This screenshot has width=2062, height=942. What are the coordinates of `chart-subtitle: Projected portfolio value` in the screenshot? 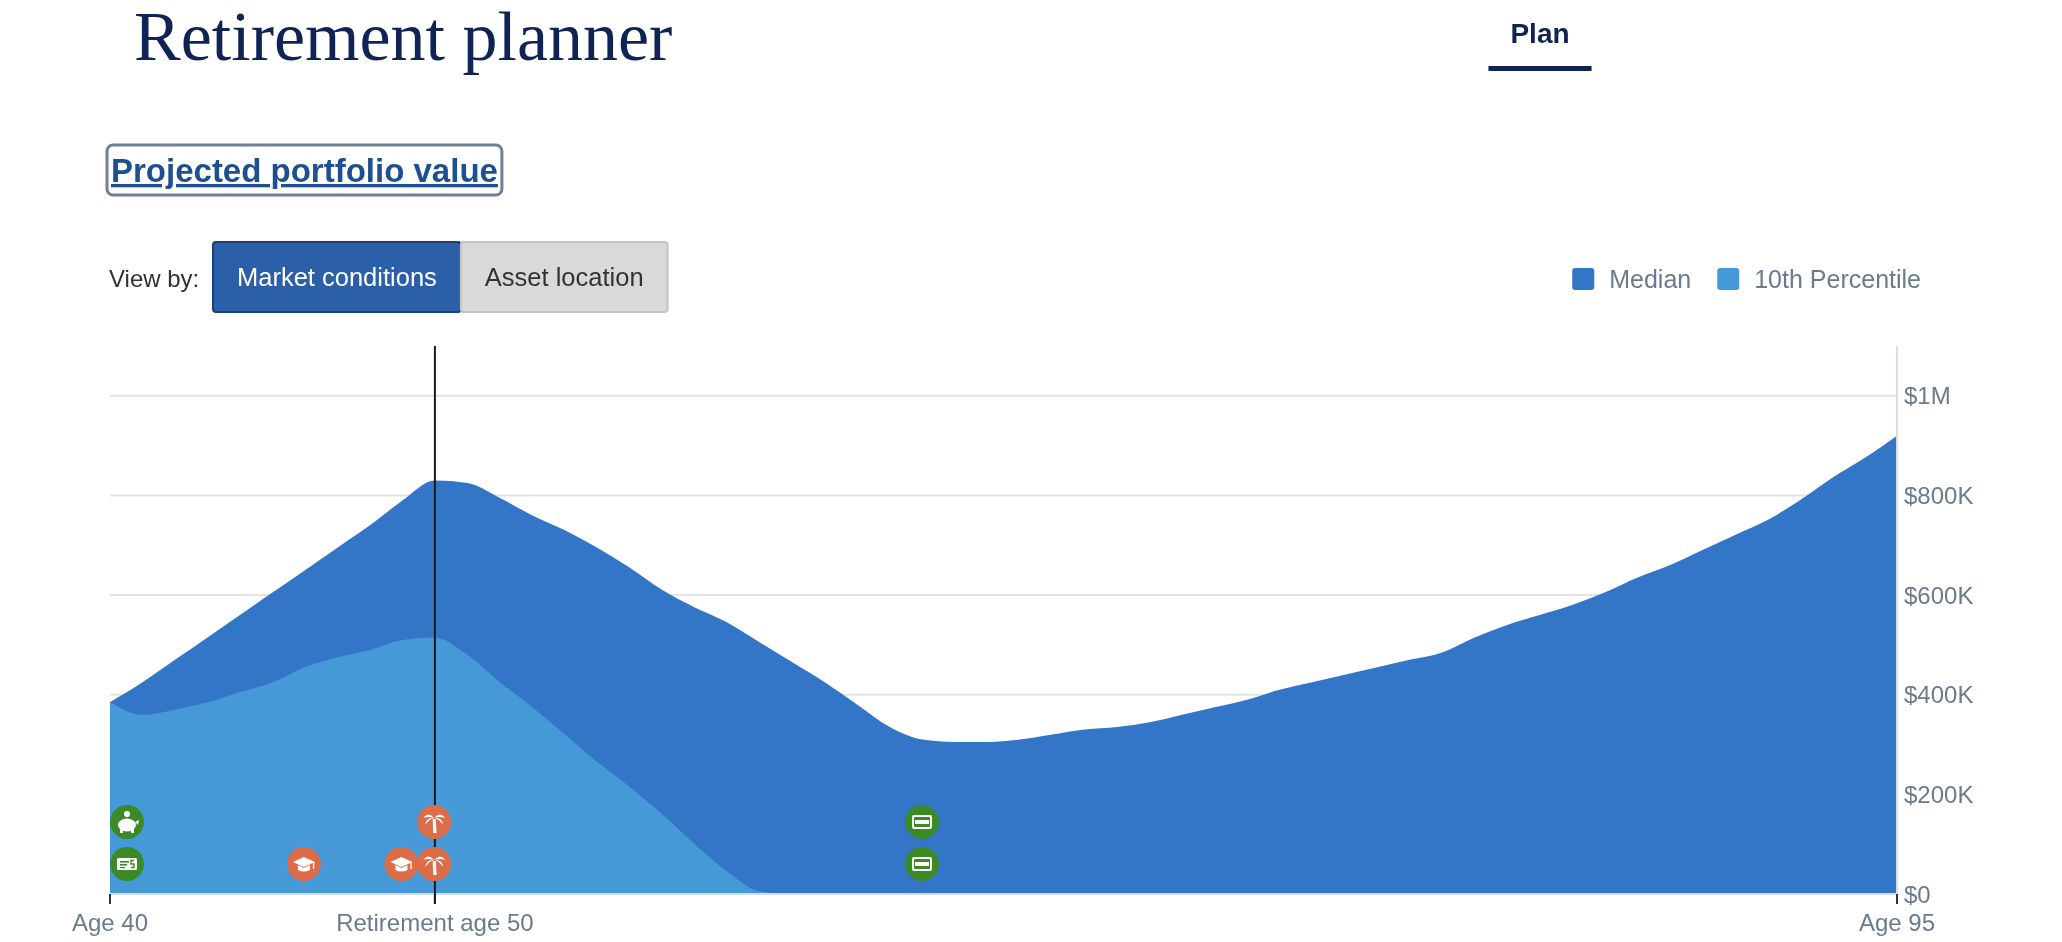 It's located at (304, 170).